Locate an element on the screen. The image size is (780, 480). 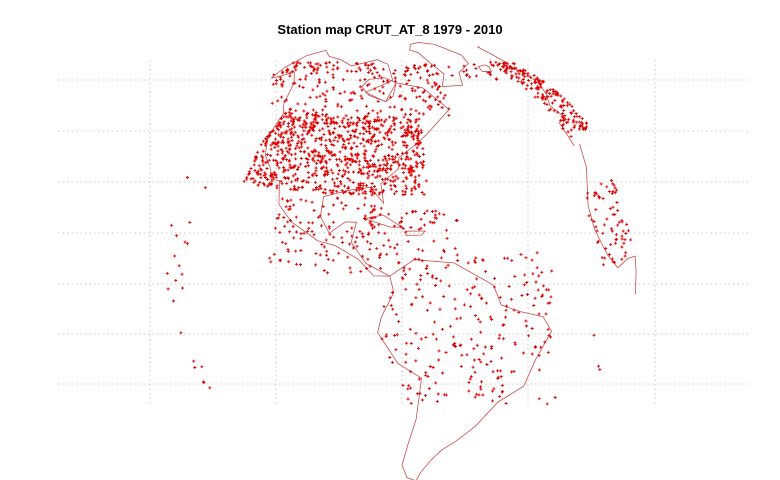
coastline-hispaniola is located at coordinates (416, 233).